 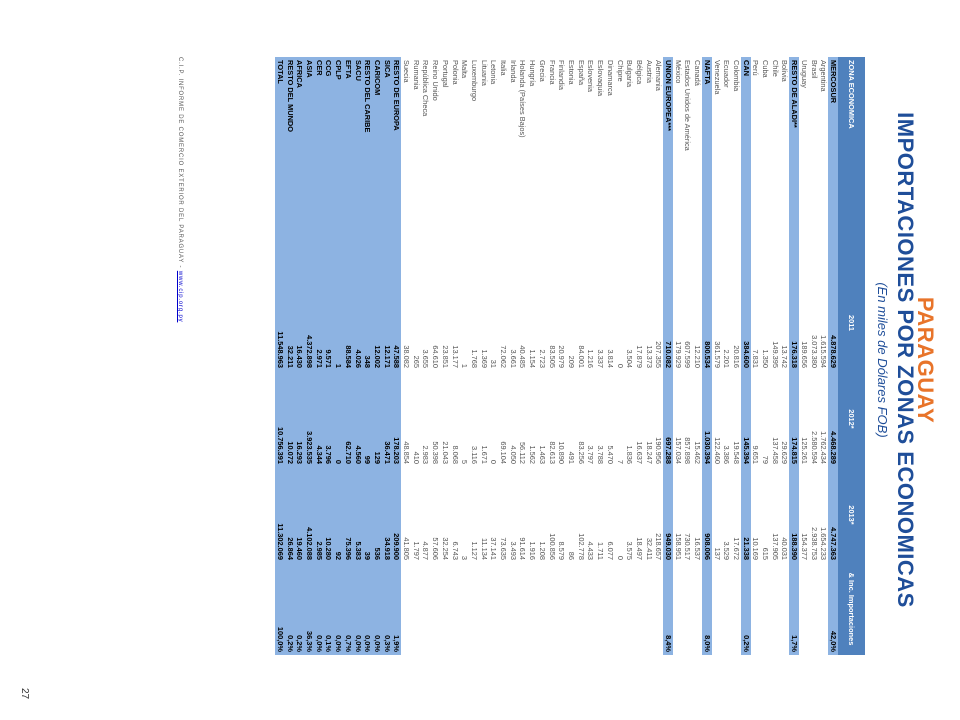 What do you see at coordinates (328, 419) in the screenshot?
I see `value-cell-2012: 3.796` at bounding box center [328, 419].